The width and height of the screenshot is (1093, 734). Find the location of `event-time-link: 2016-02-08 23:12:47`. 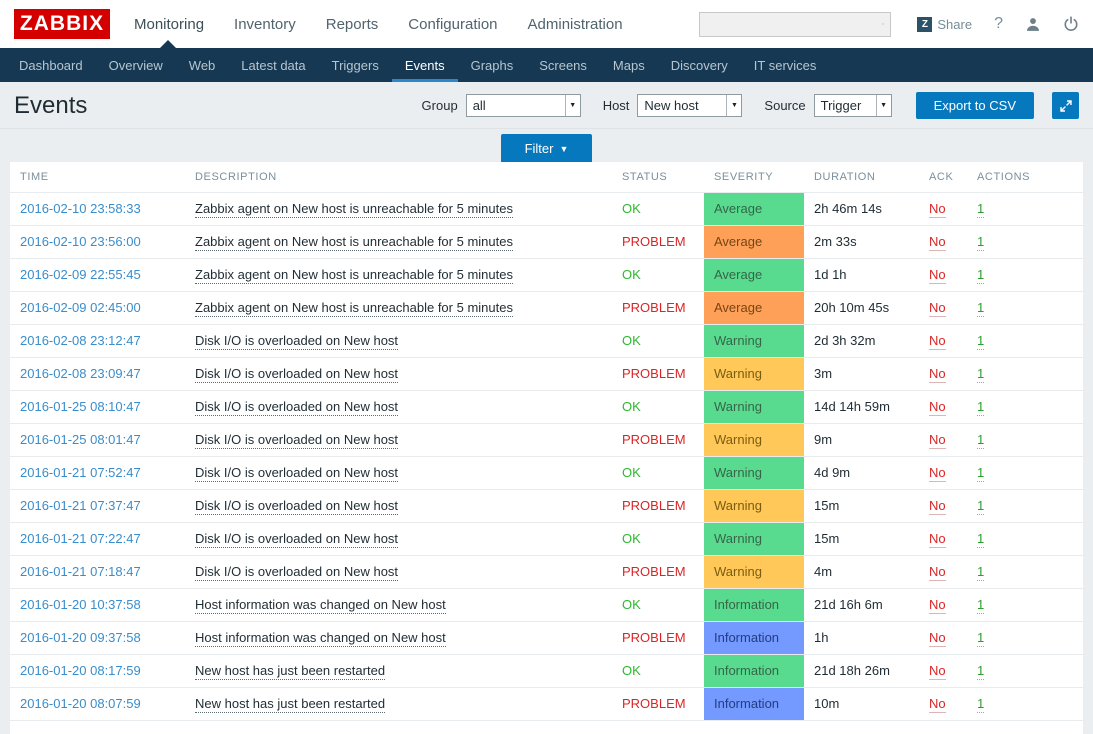

event-time-link: 2016-02-08 23:12:47 is located at coordinates (80, 340).